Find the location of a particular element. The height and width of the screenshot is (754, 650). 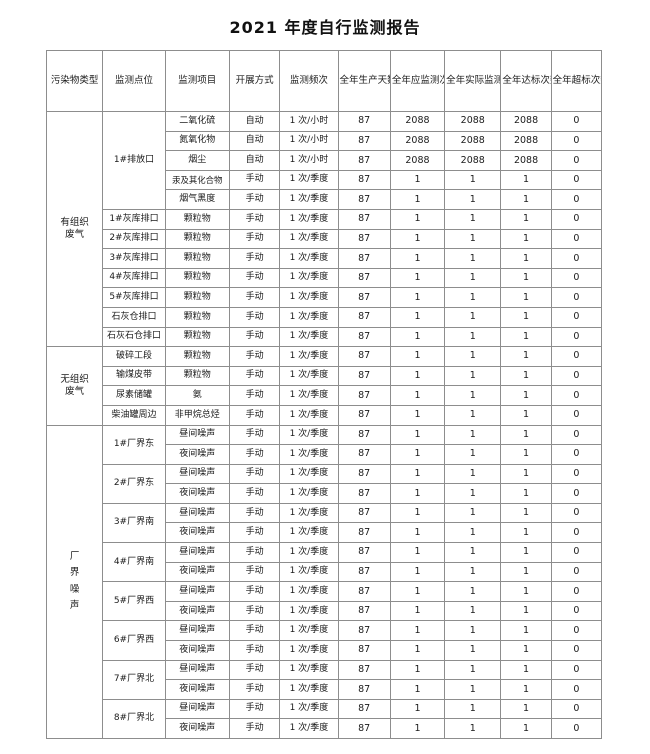

monitoring-point-cell: 4#厂界南 is located at coordinates (134, 562).